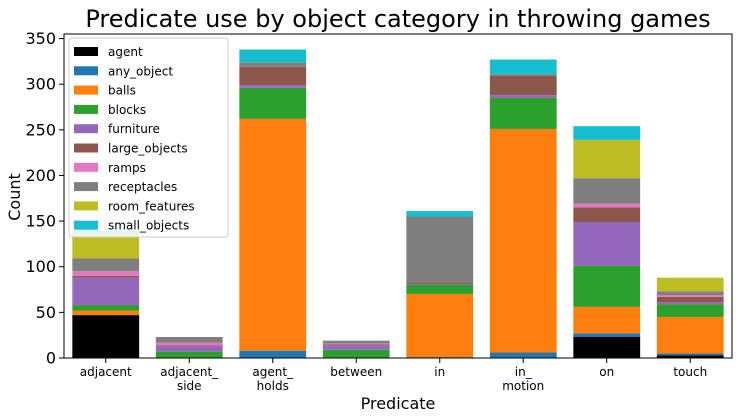  What do you see at coordinates (148, 137) in the screenshot?
I see `legend-box` at bounding box center [148, 137].